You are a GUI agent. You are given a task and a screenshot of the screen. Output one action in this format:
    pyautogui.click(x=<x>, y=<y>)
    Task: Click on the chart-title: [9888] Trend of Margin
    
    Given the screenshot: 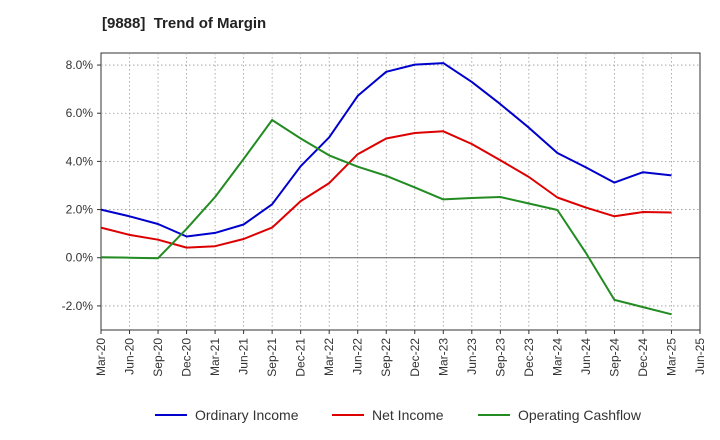 What is the action you would take?
    pyautogui.click(x=184, y=23)
    